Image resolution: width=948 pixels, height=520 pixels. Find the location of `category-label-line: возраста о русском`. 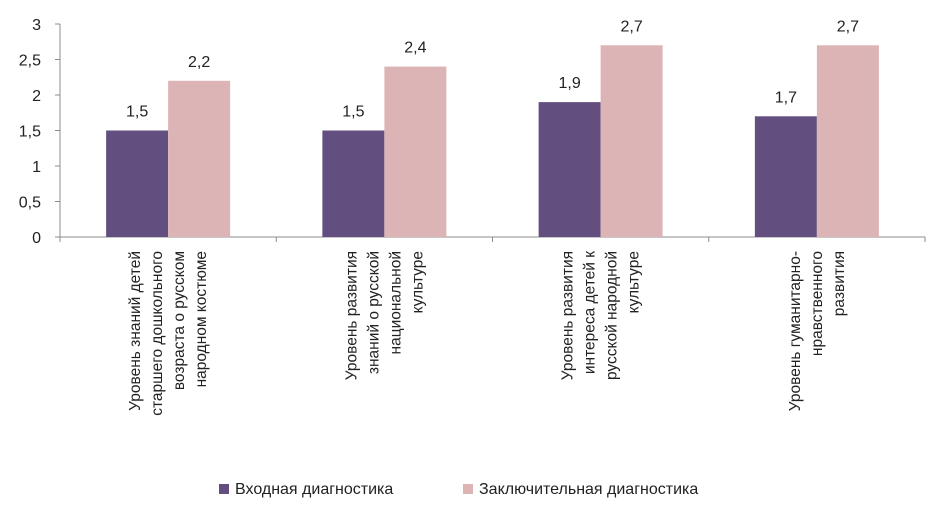

category-label-line: возраста о русском is located at coordinates (179, 320).